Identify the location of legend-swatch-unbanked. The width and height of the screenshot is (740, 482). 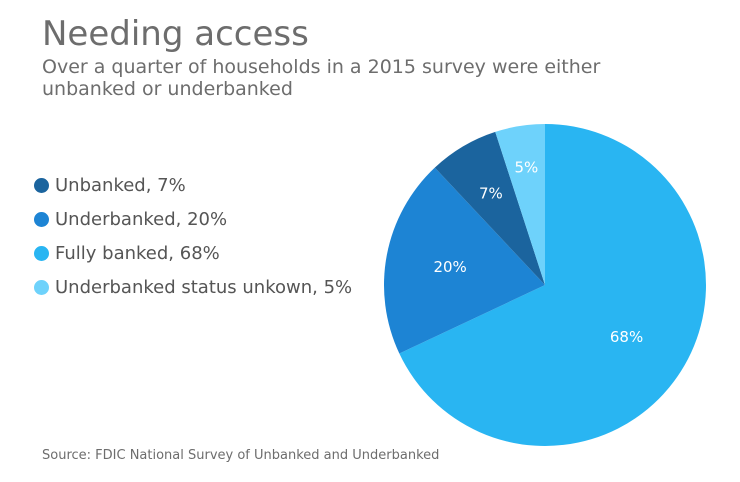
(41, 185).